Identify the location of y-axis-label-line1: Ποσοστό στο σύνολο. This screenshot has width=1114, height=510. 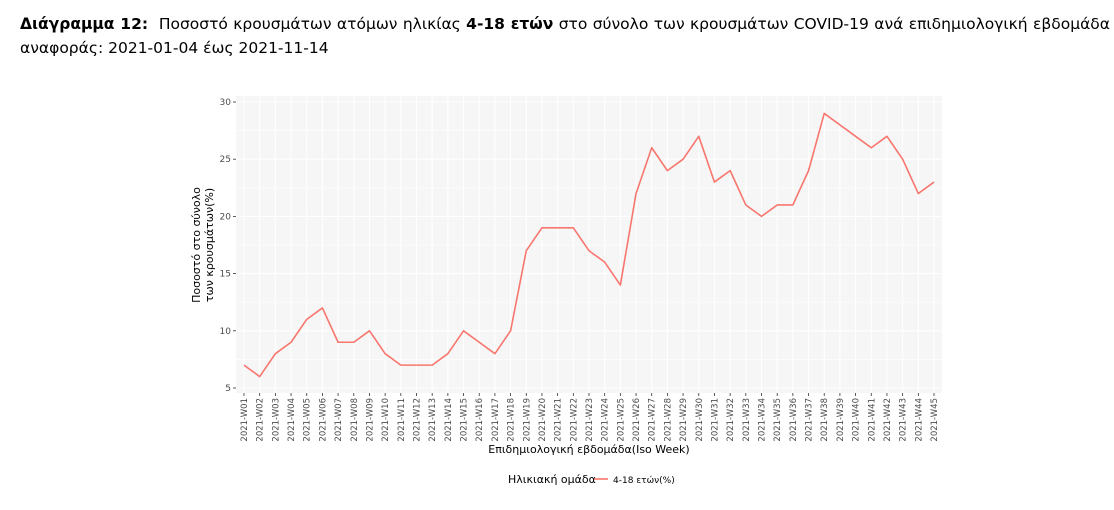
(196, 245).